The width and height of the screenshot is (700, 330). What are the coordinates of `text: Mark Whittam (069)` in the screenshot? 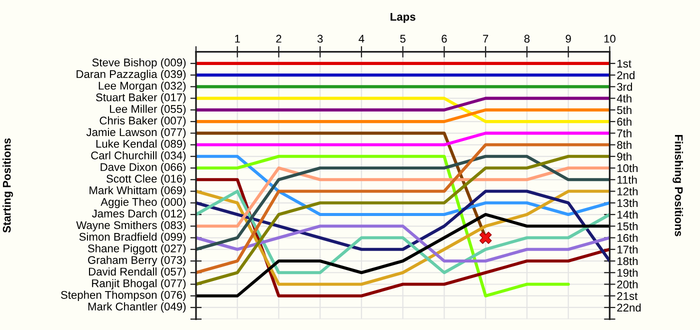 It's located at (138, 191).